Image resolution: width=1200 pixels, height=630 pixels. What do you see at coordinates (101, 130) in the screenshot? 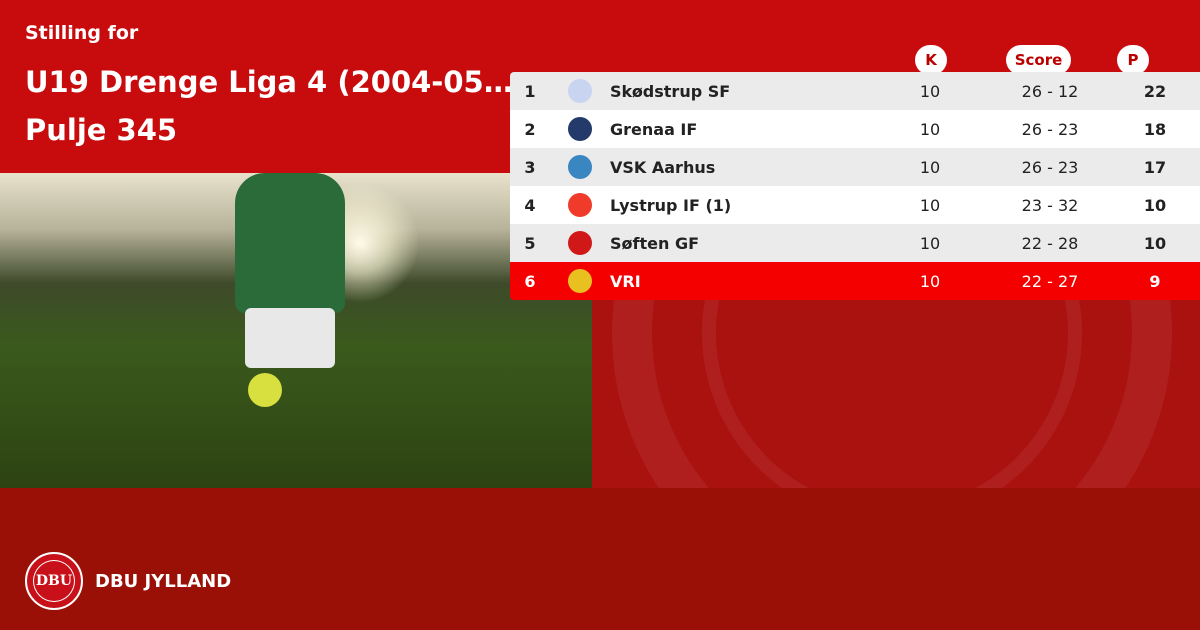
I see `title-line-2: Pulje 345` at bounding box center [101, 130].